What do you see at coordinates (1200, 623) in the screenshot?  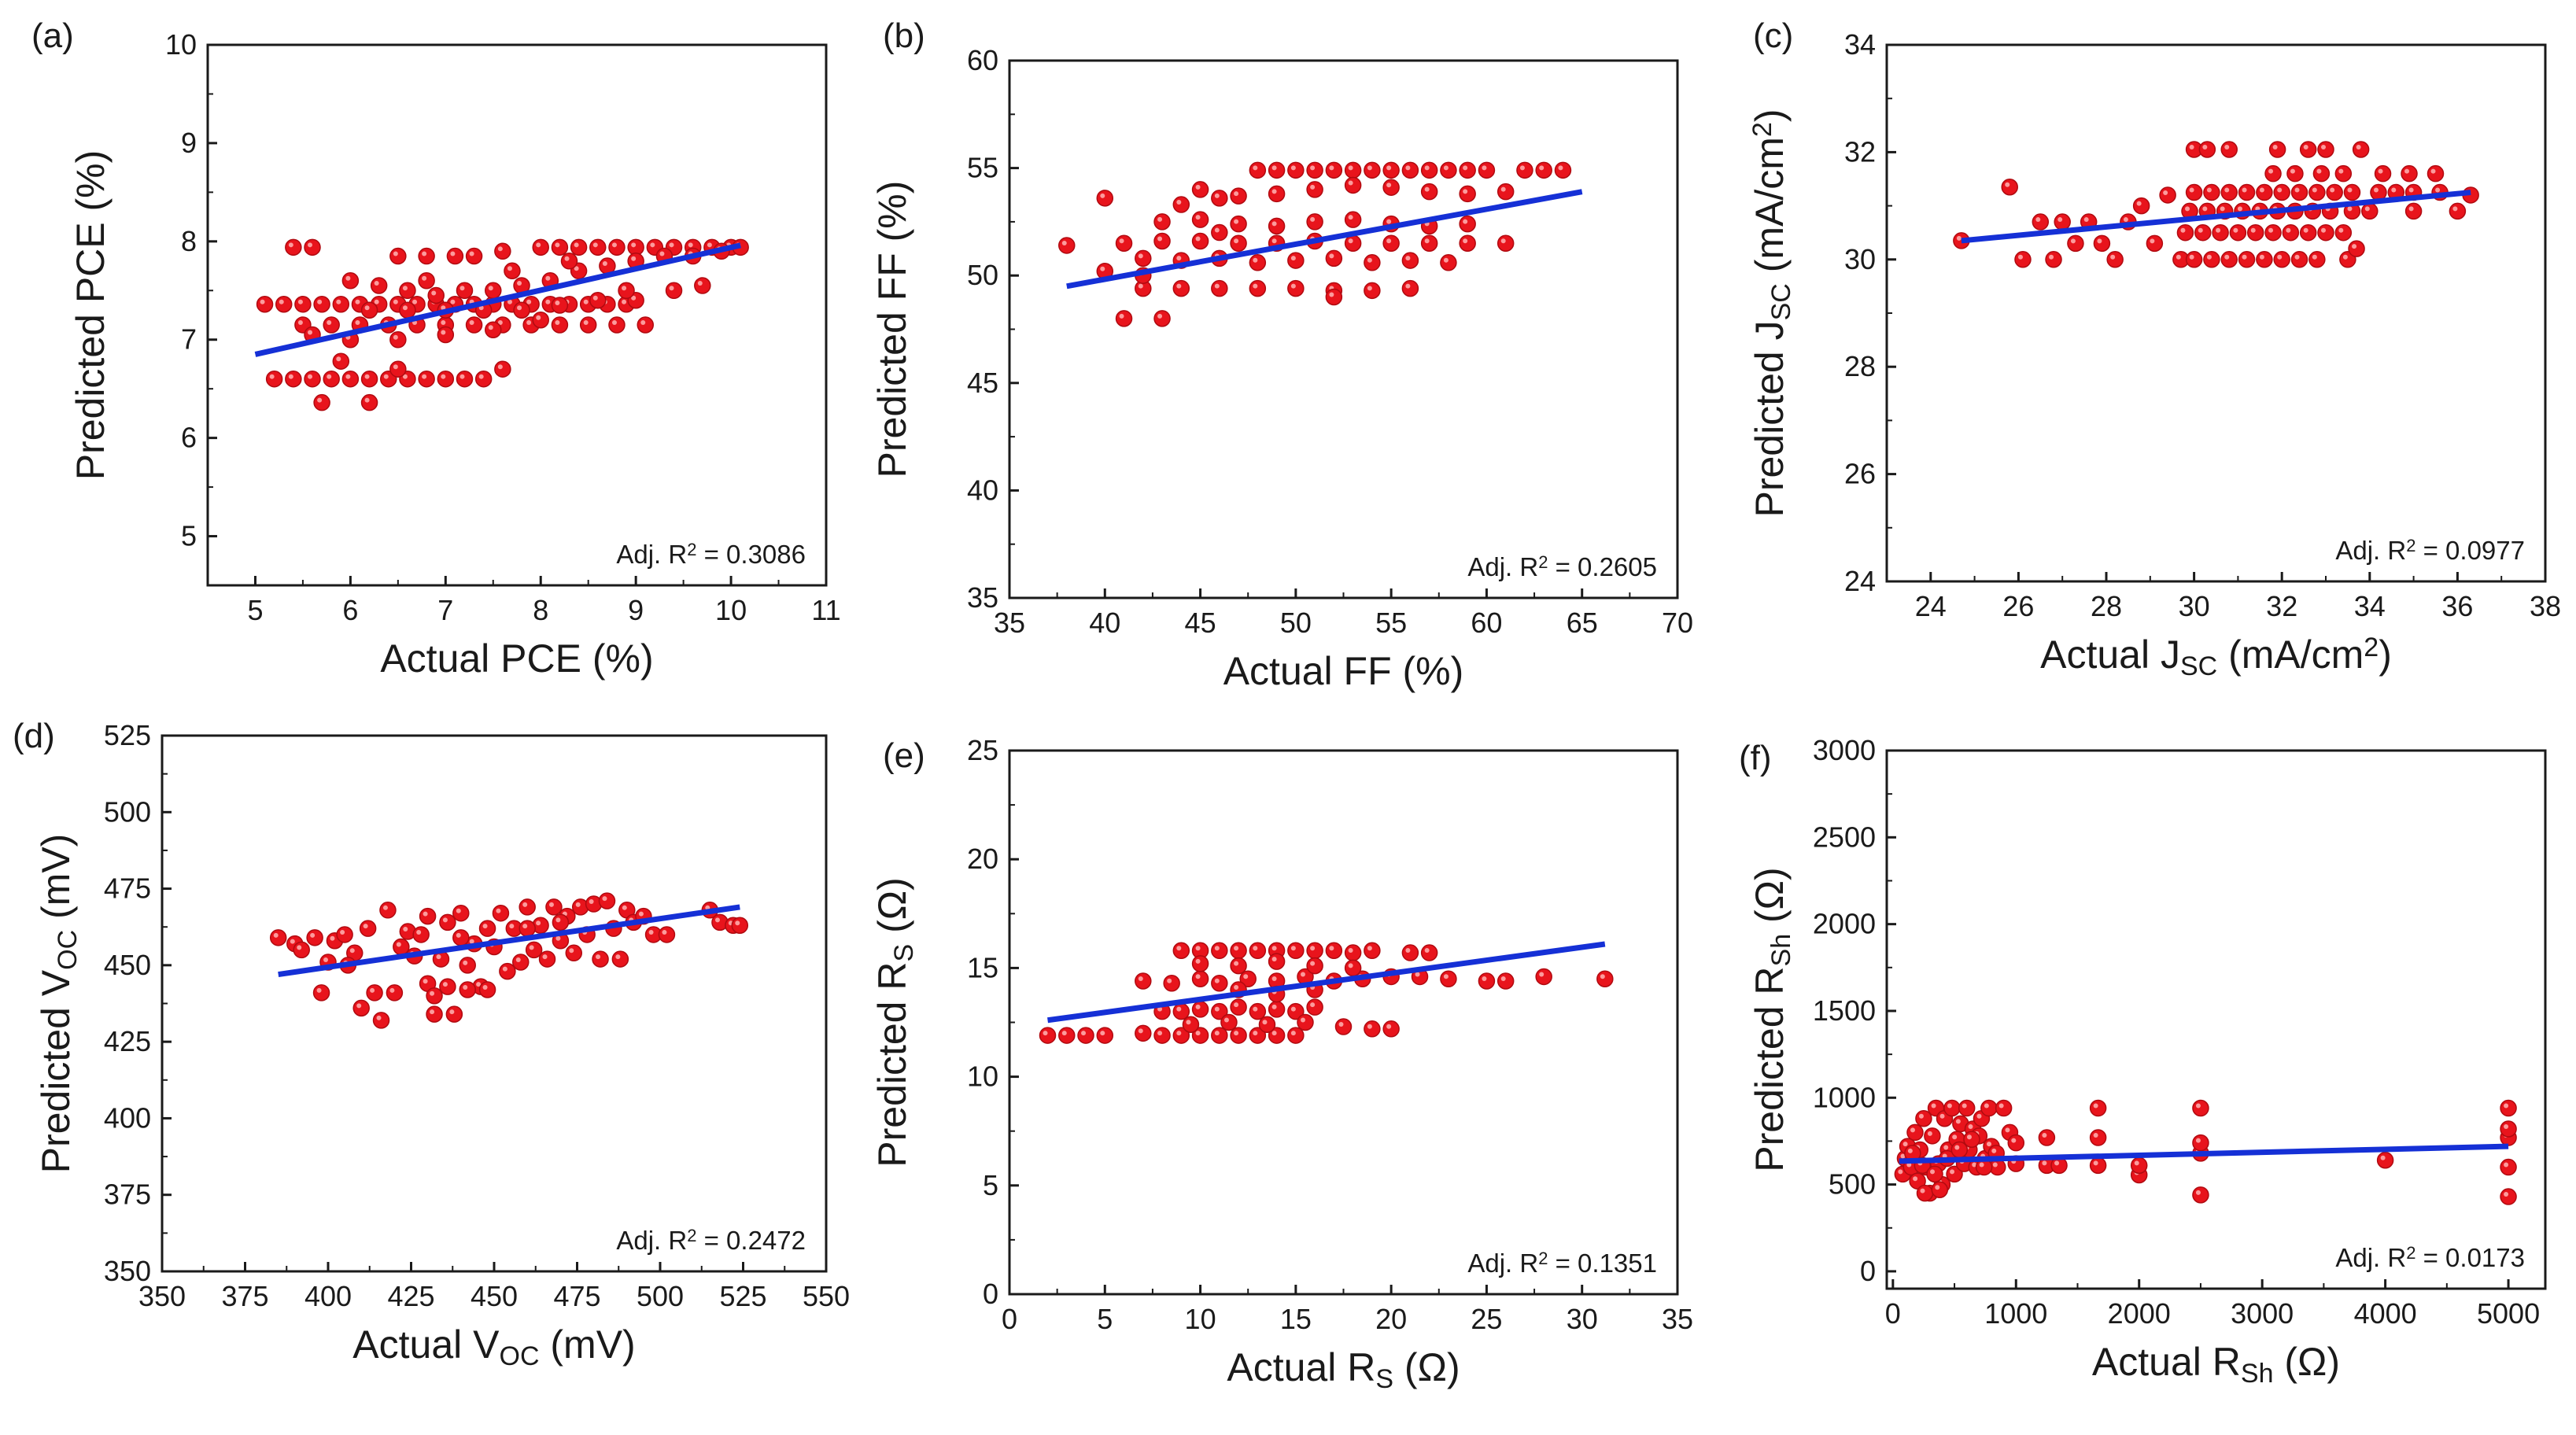 I see `x-tick-label: 45` at bounding box center [1200, 623].